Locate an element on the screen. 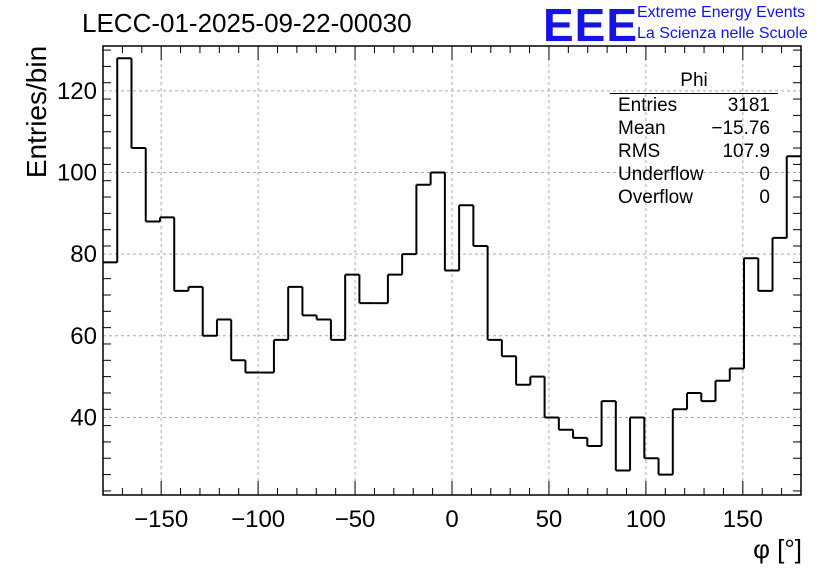 Image resolution: width=836 pixels, height=572 pixels. stats-row-underflow: Underflow 0 is located at coordinates (694, 174).